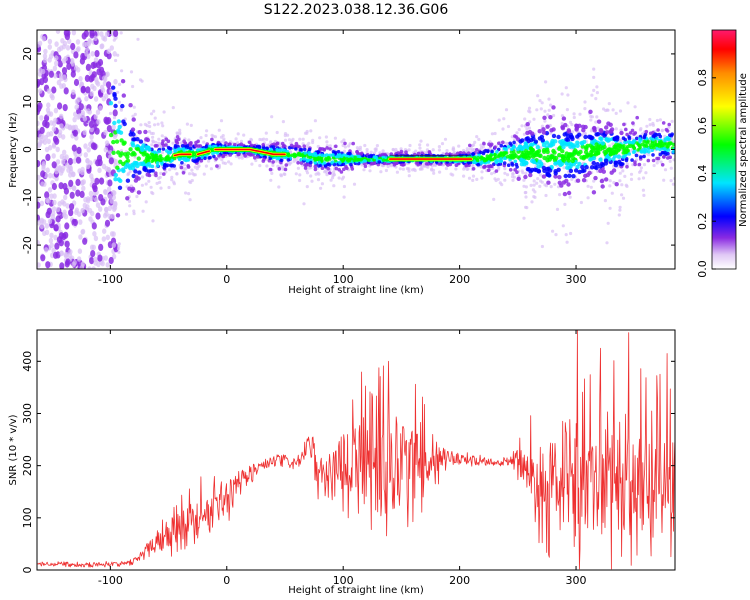 This screenshot has height=600, width=750. What do you see at coordinates (27, 54) in the screenshot?
I see `y-tick-label: 20` at bounding box center [27, 54].